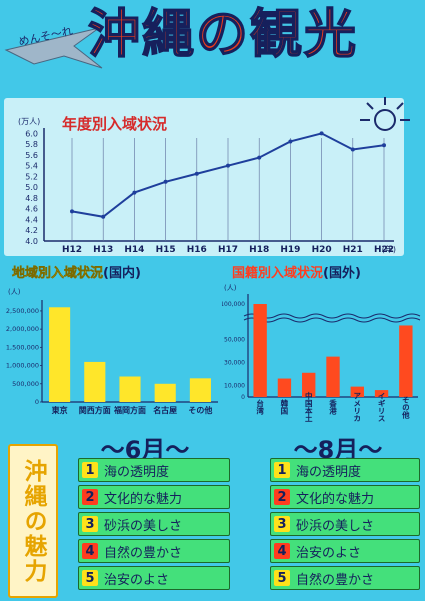 The width and height of the screenshot is (425, 601). I want to click on domestic-chart-title-text: 地域別入域状況, so click(58, 273).